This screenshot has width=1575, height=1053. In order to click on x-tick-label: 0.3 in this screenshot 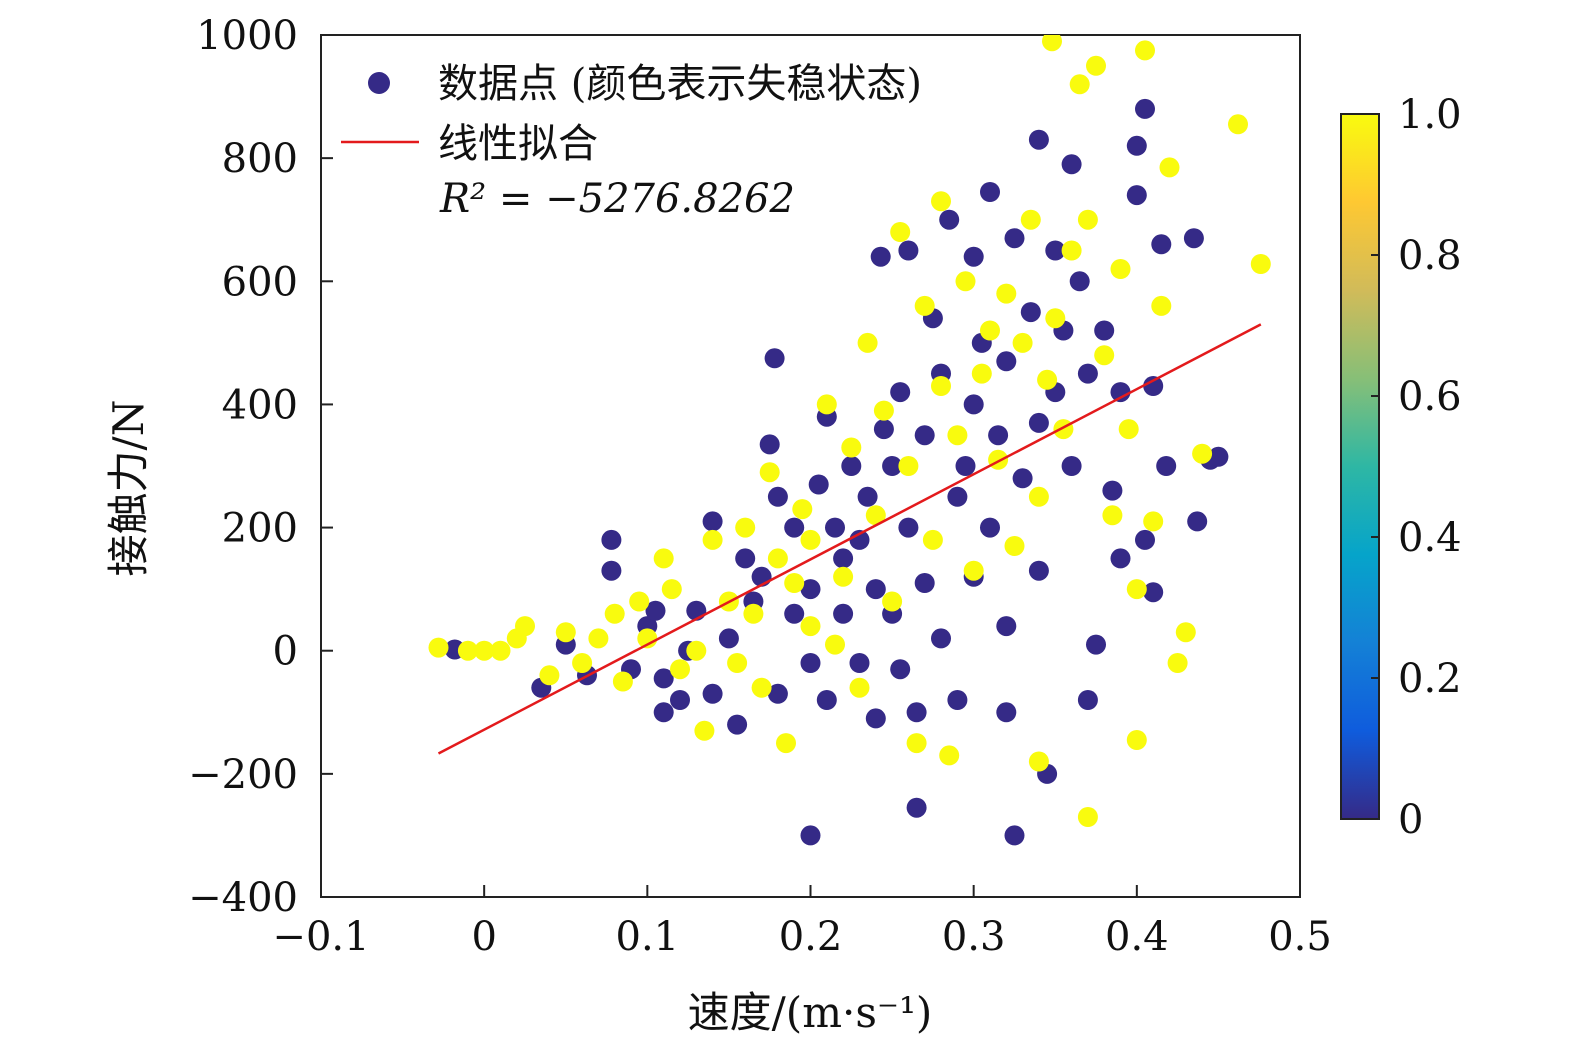, I will do `click(974, 937)`.